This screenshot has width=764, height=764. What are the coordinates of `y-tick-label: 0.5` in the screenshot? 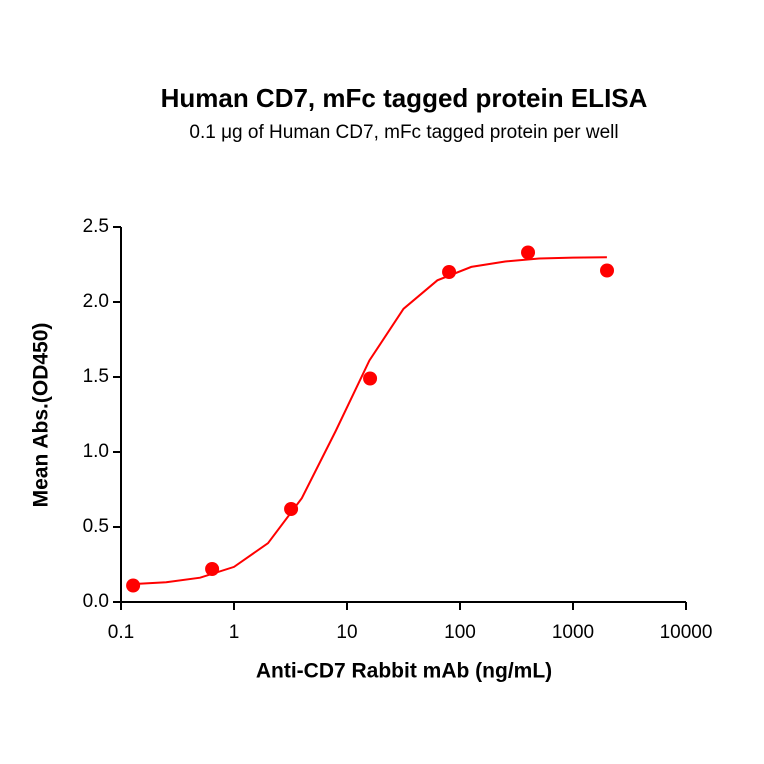 It's located at (96, 526).